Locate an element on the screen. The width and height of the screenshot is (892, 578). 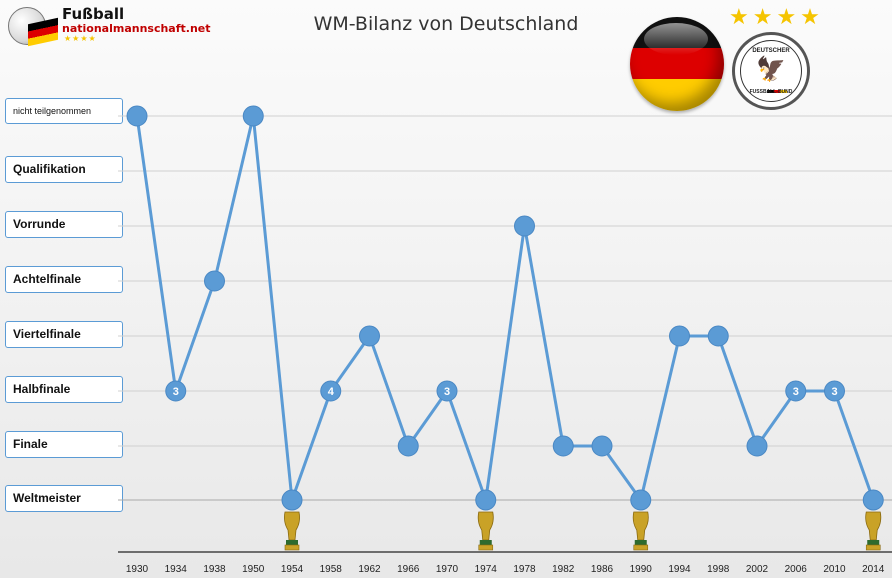
x-tick-label: 1934 is located at coordinates (176, 569).